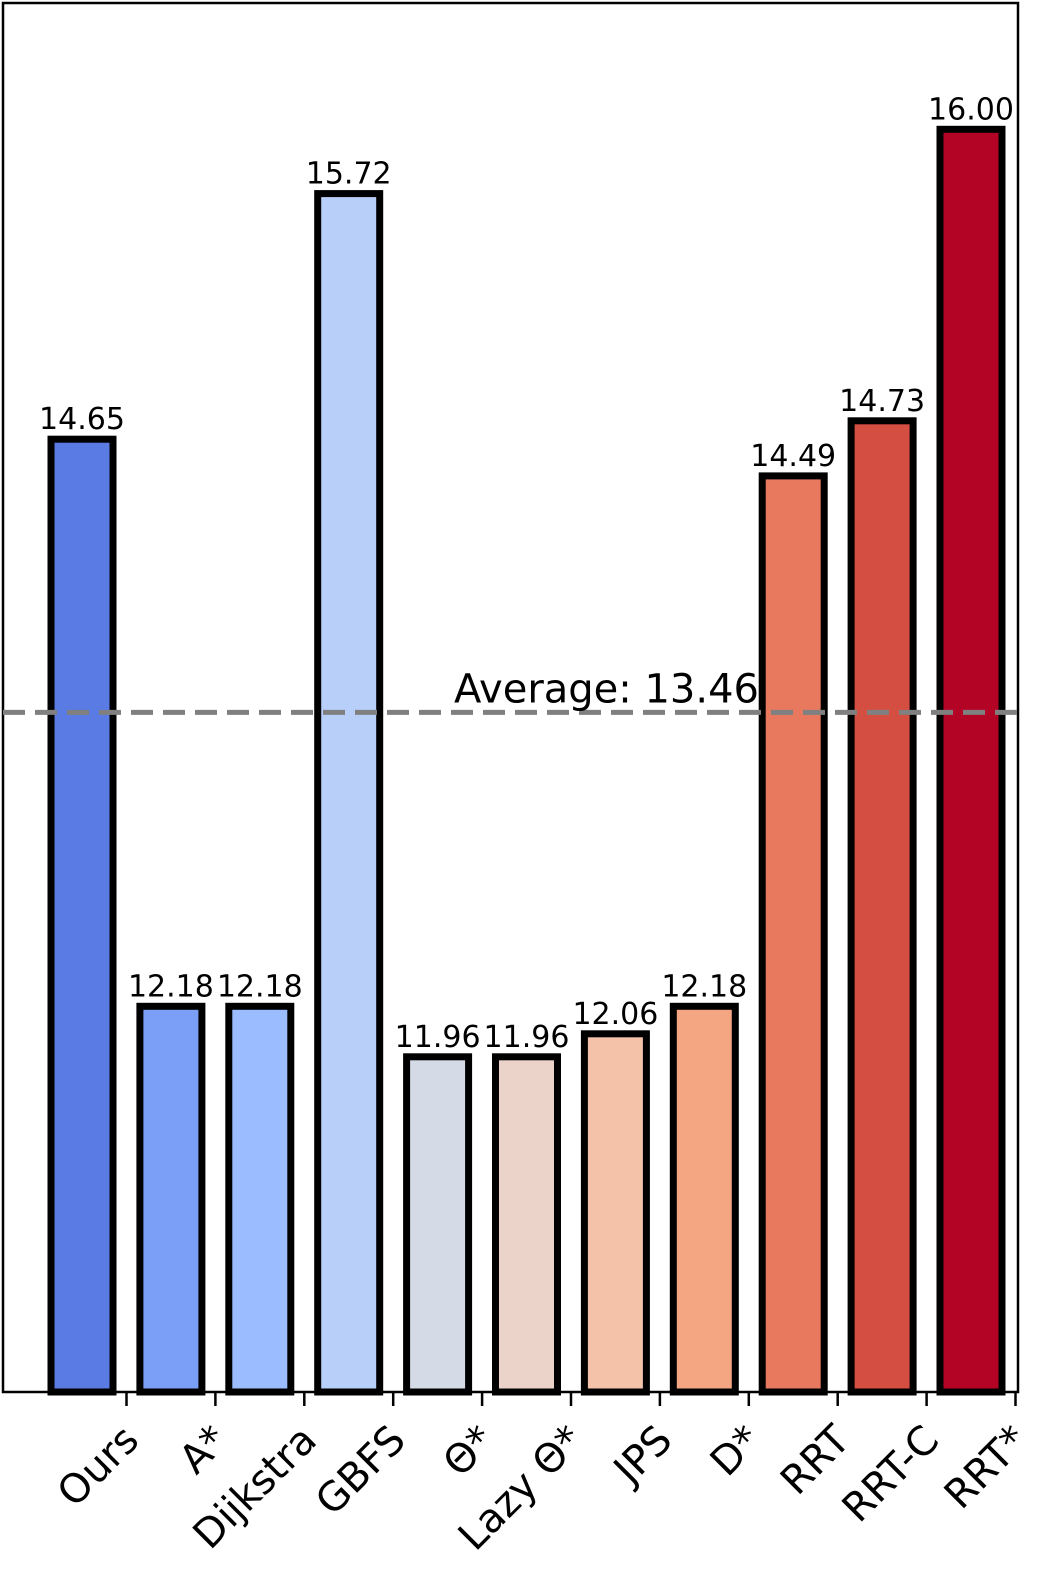 The image size is (1051, 1587). What do you see at coordinates (349, 174) in the screenshot?
I see `data-label-gbfs: 15.72` at bounding box center [349, 174].